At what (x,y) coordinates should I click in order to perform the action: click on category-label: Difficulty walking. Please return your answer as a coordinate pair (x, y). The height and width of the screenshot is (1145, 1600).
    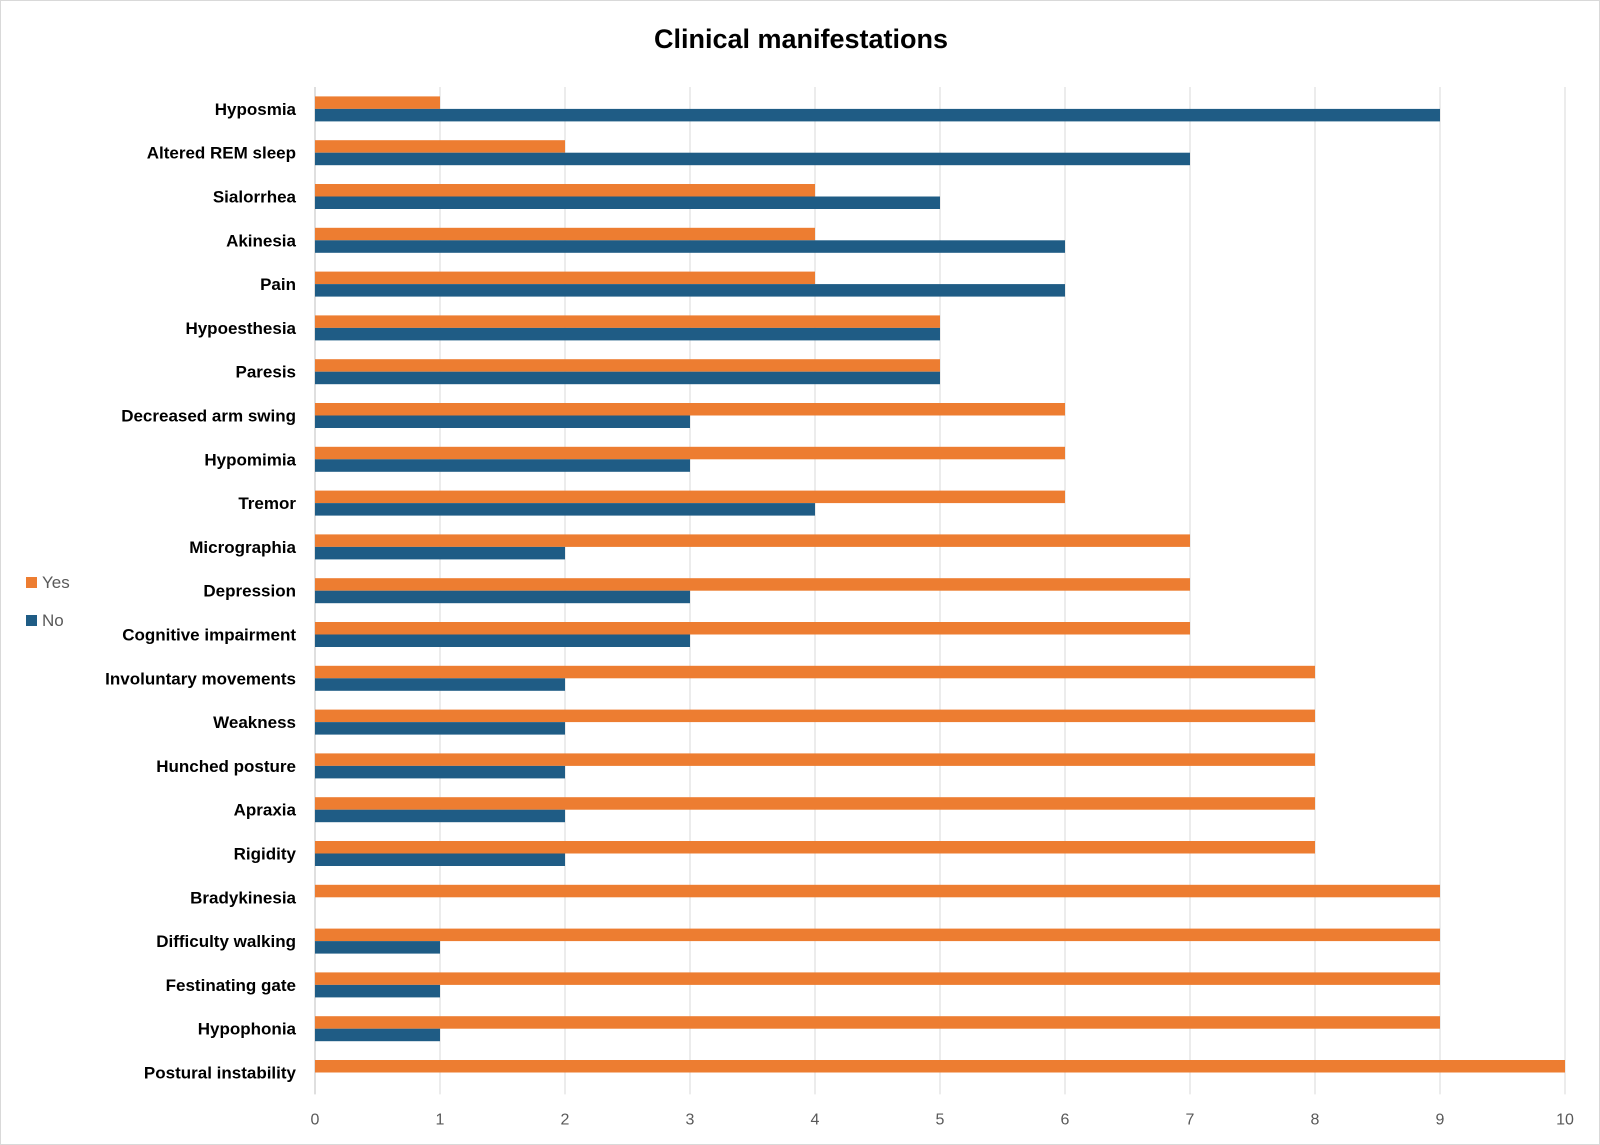
    Looking at the image, I should click on (226, 941).